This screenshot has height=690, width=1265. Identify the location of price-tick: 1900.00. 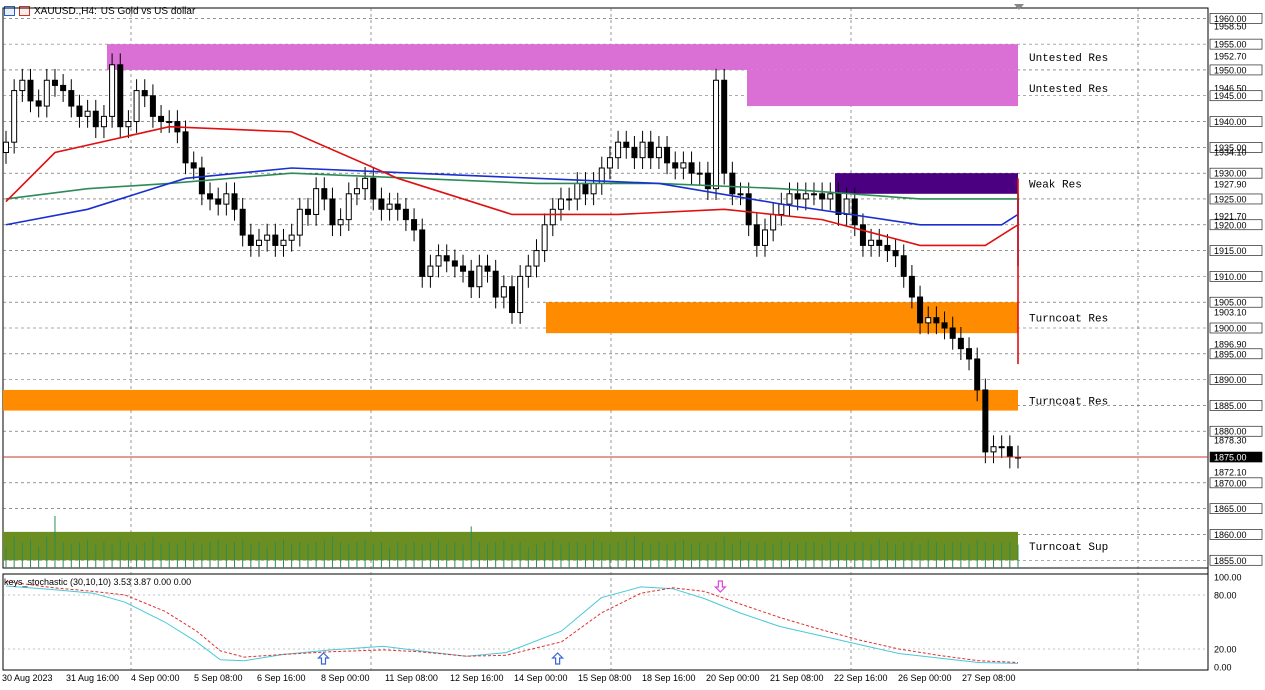
(1230, 329).